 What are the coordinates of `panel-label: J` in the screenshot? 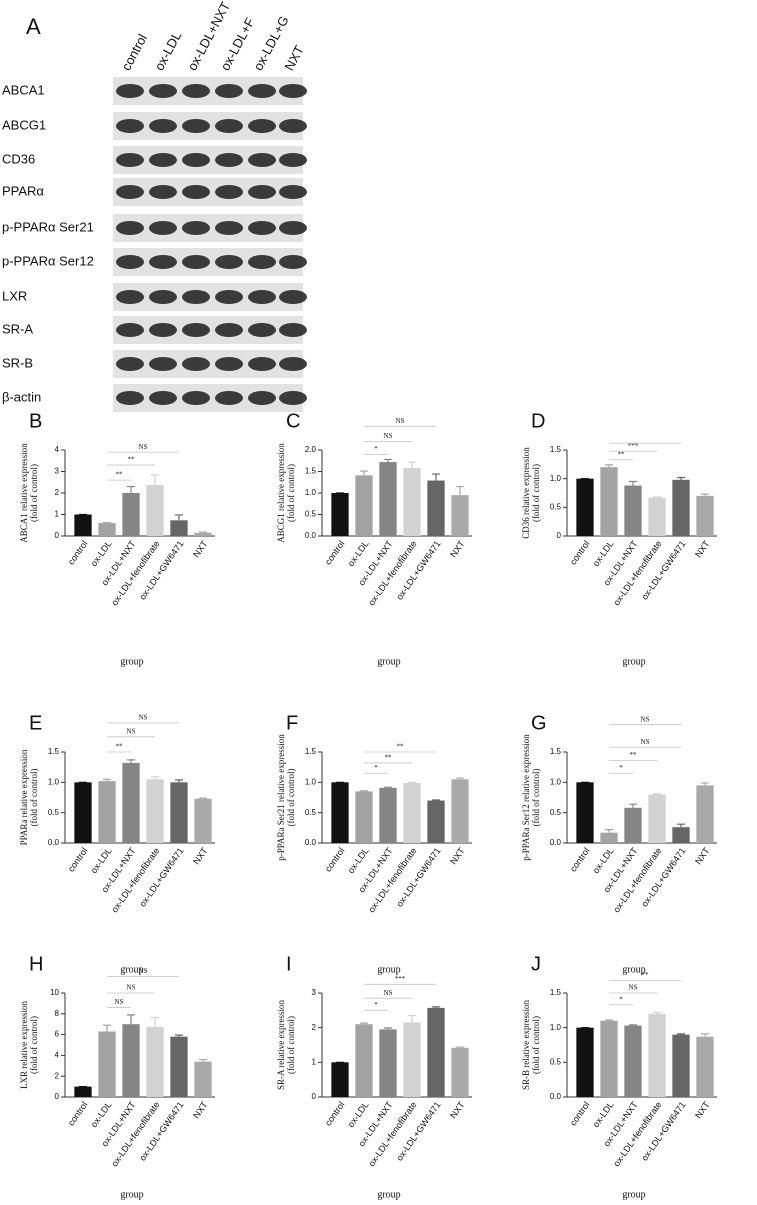 It's located at (536, 964).